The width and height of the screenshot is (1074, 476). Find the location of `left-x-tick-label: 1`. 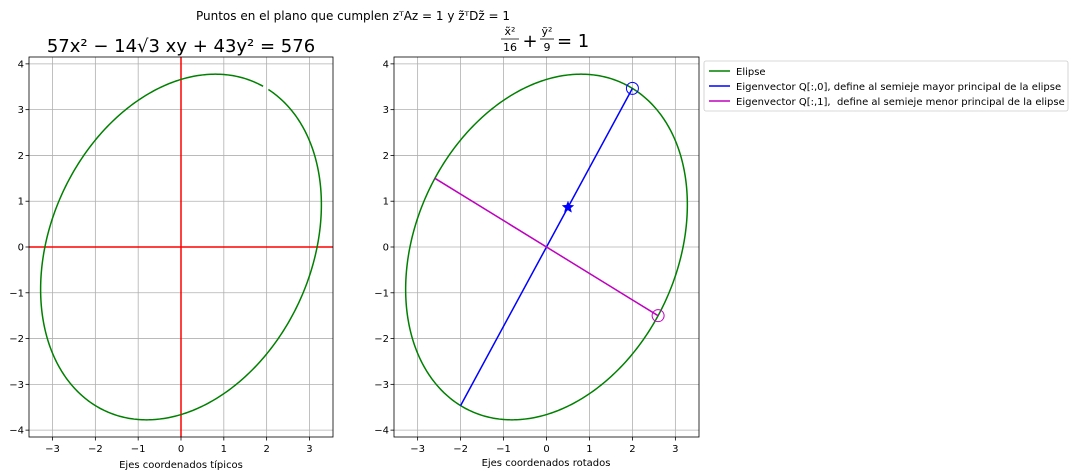

left-x-tick-label: 1 is located at coordinates (224, 449).